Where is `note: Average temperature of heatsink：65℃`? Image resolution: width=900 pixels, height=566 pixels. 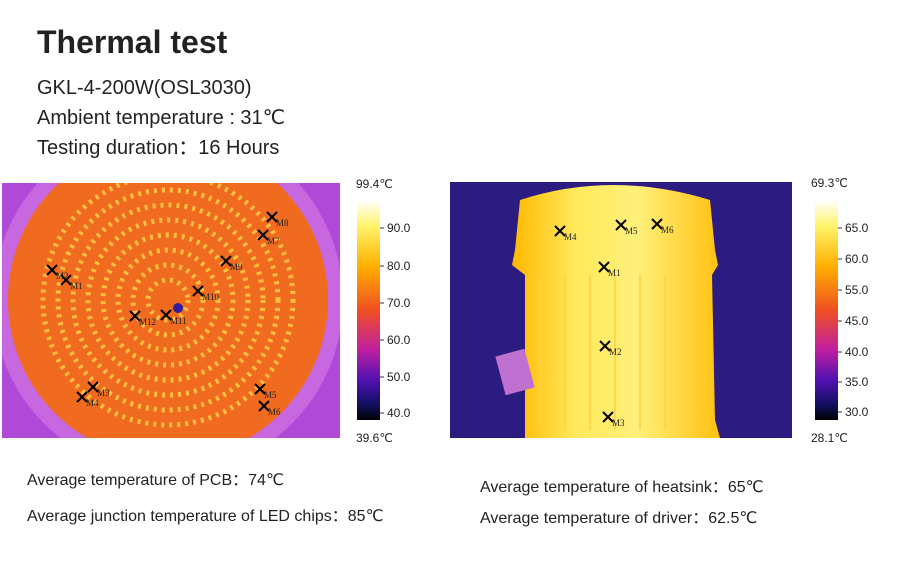 note: Average temperature of heatsink：65℃ is located at coordinates (622, 487).